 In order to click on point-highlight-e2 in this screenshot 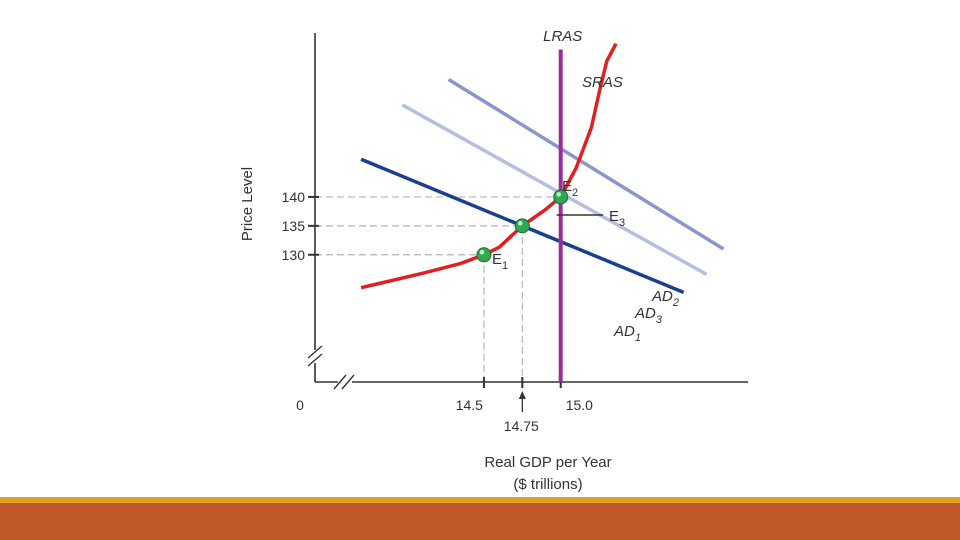, I will do `click(559, 194)`.